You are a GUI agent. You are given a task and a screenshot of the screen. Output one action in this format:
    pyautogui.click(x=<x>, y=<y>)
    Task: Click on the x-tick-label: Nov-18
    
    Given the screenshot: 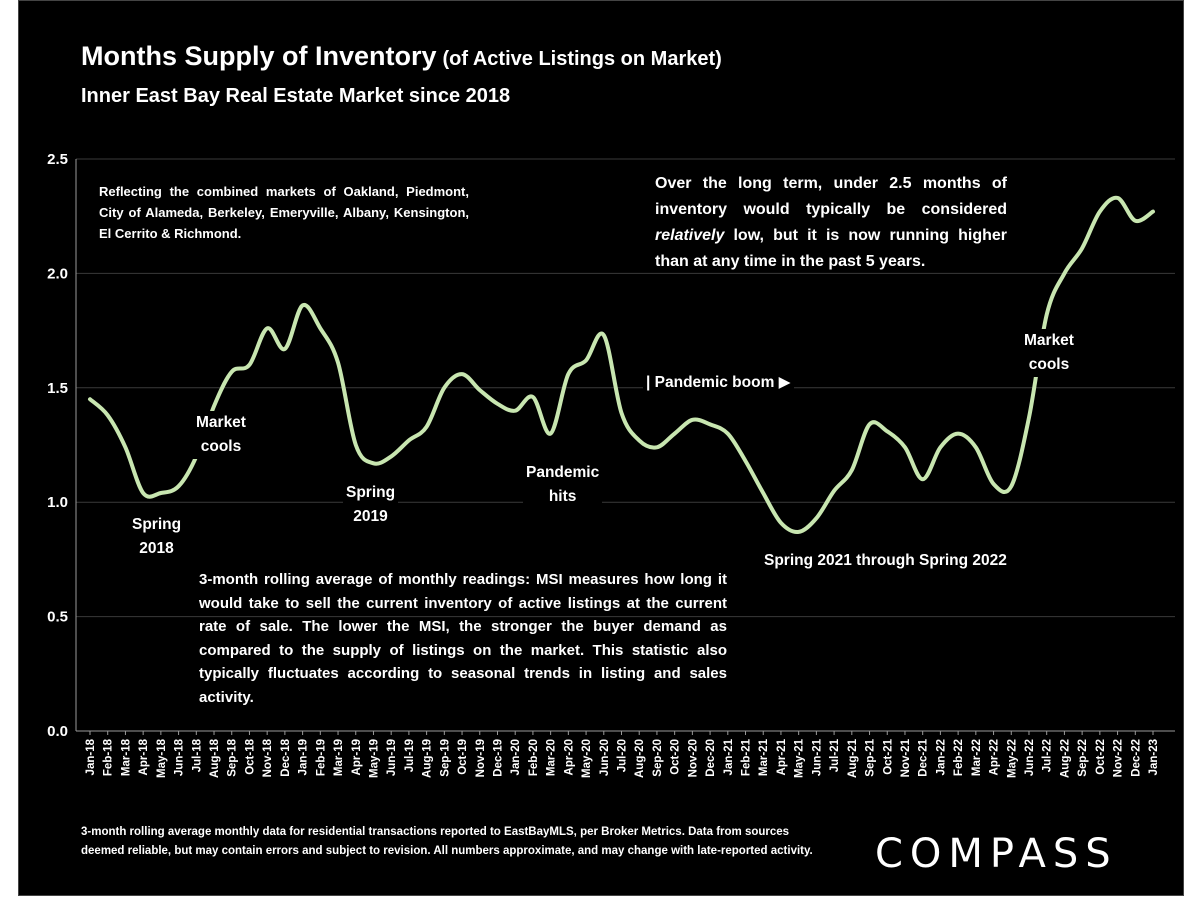 What is the action you would take?
    pyautogui.click(x=268, y=757)
    